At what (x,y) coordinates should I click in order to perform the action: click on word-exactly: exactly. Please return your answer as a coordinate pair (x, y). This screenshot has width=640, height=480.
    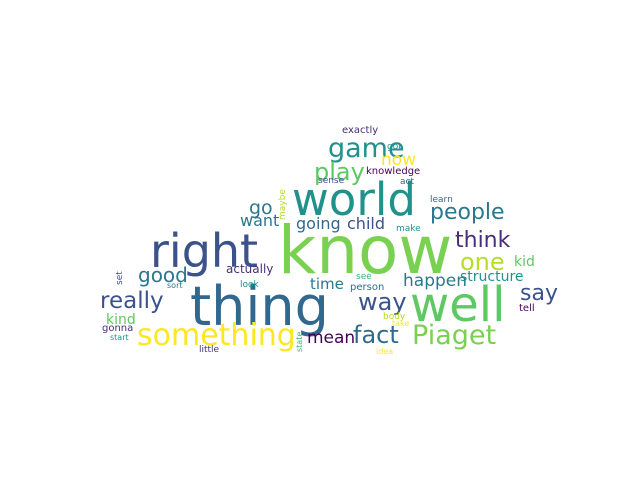
    Looking at the image, I should click on (360, 130).